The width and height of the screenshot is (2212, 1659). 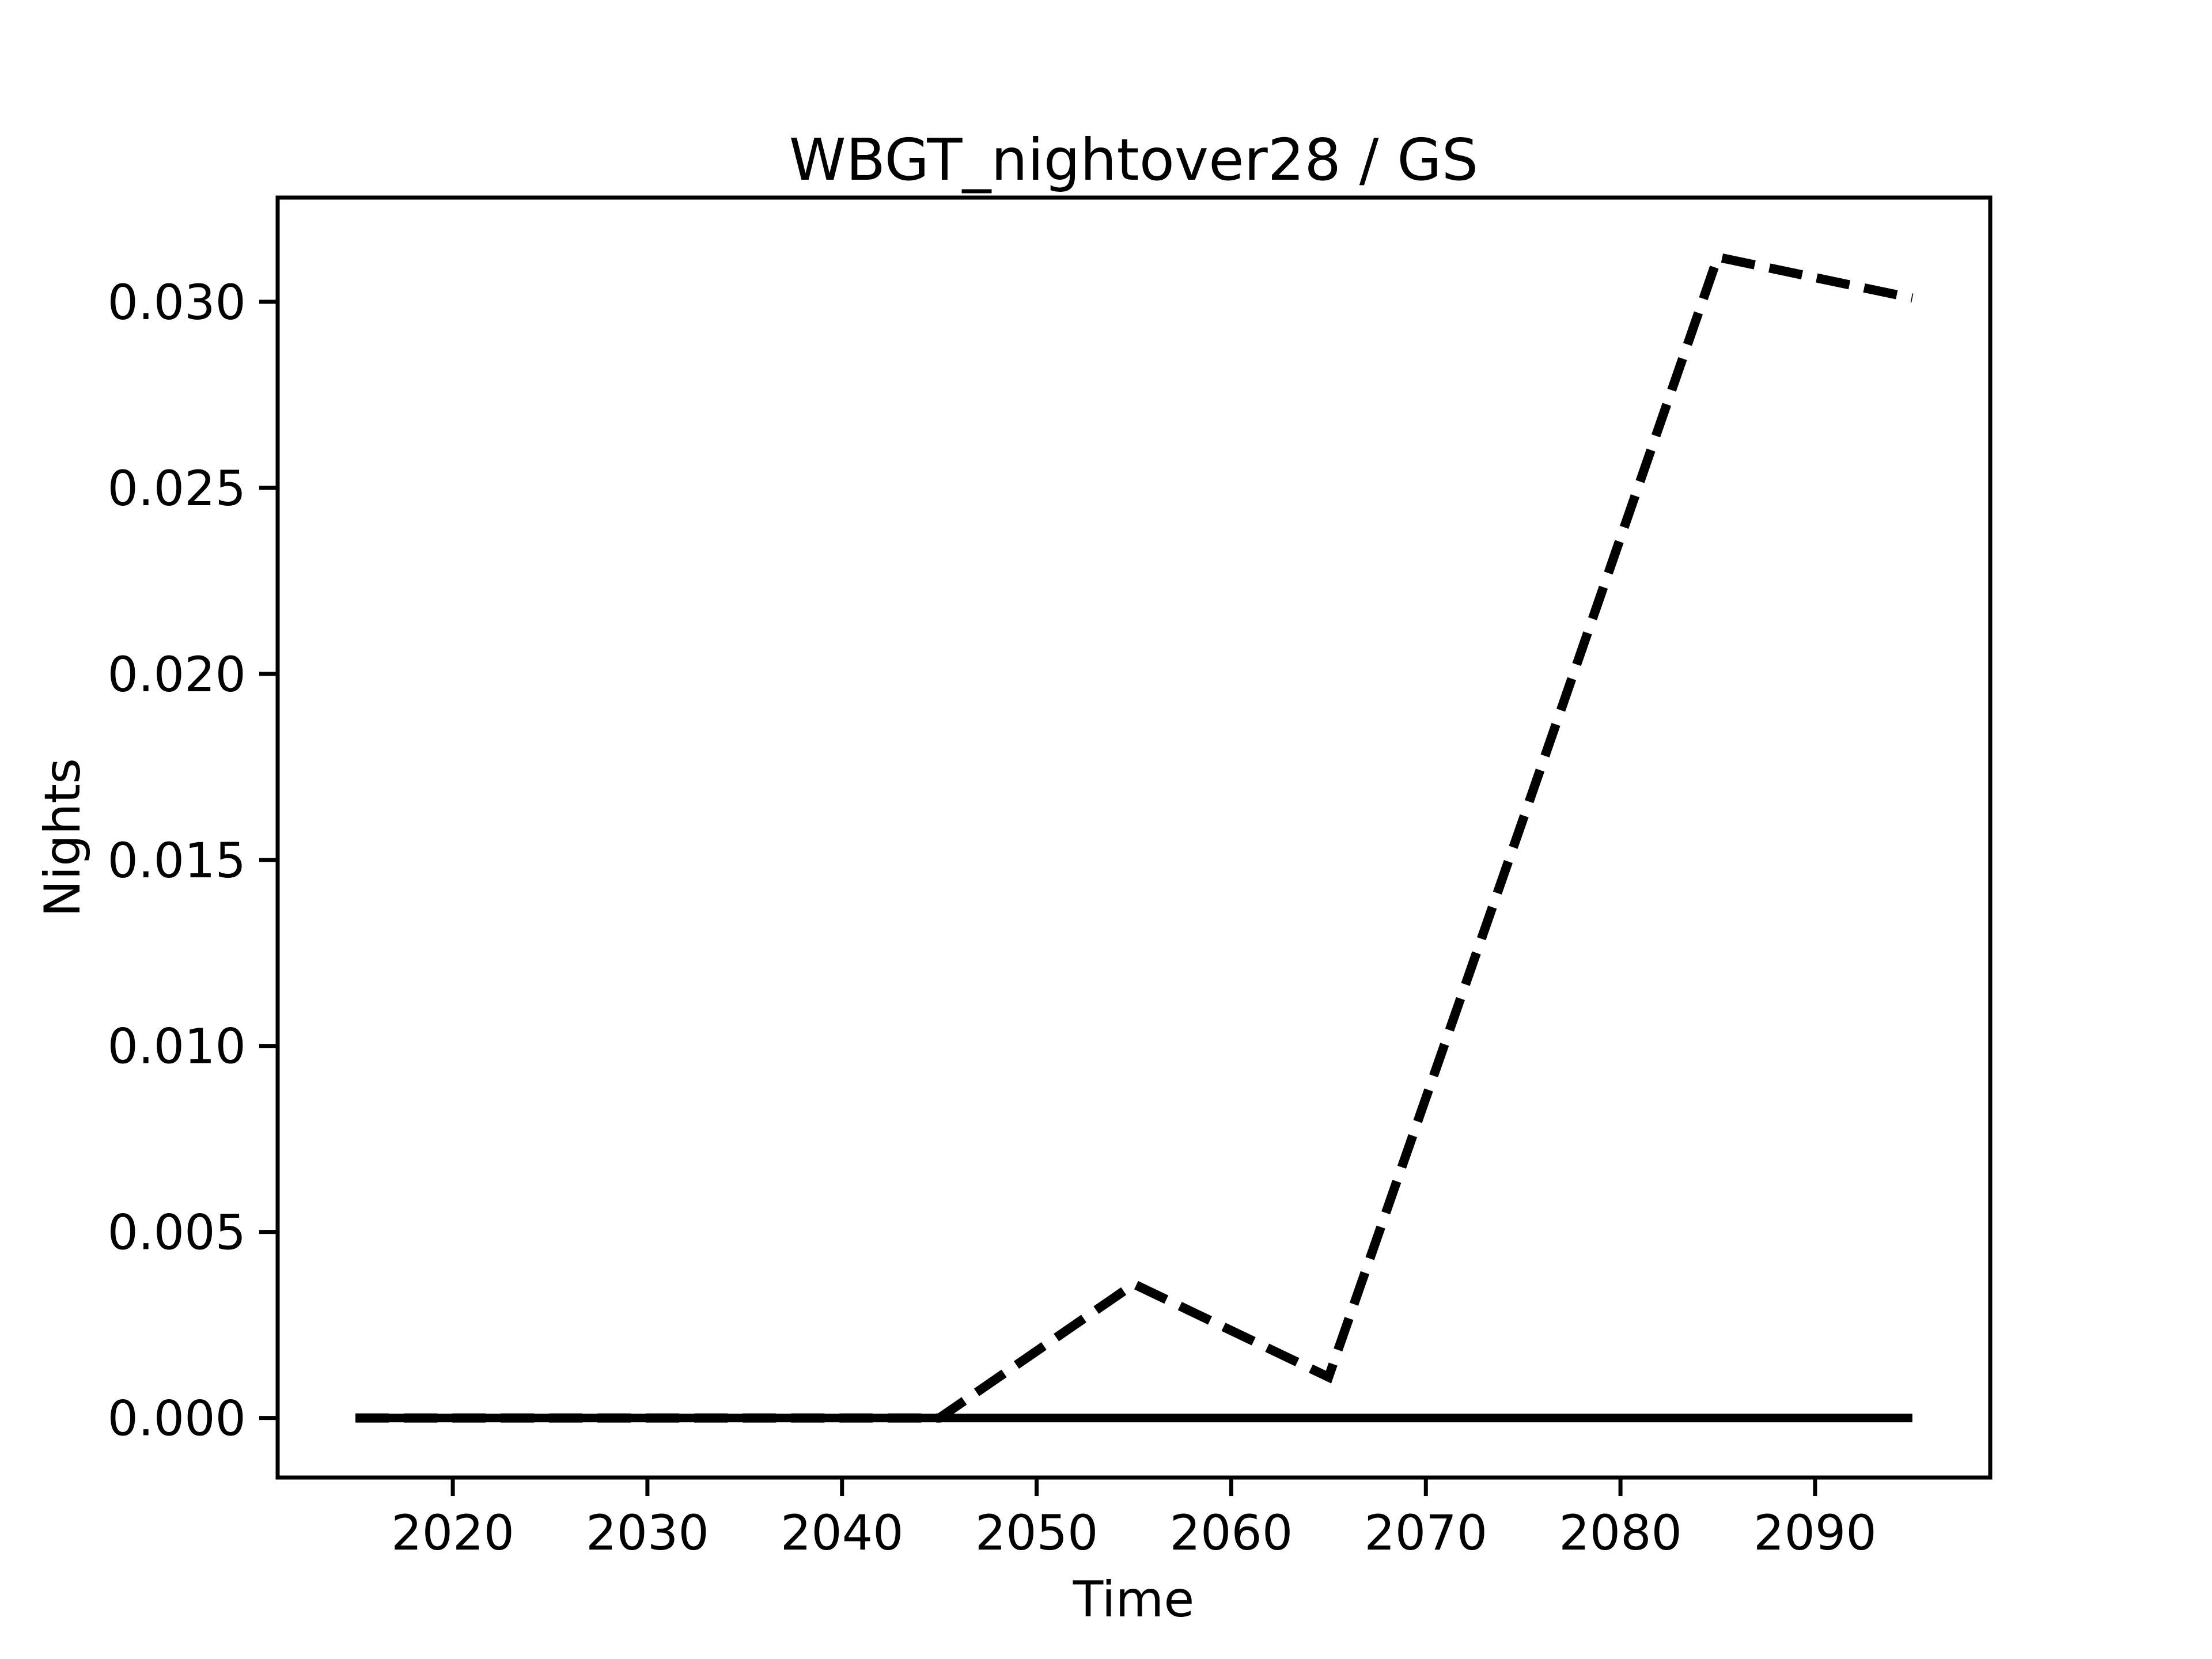 I want to click on y-axis-ticks: 0.000 0.005 0.010 0.015 0.020 0.025 0.030, so click(x=193, y=860).